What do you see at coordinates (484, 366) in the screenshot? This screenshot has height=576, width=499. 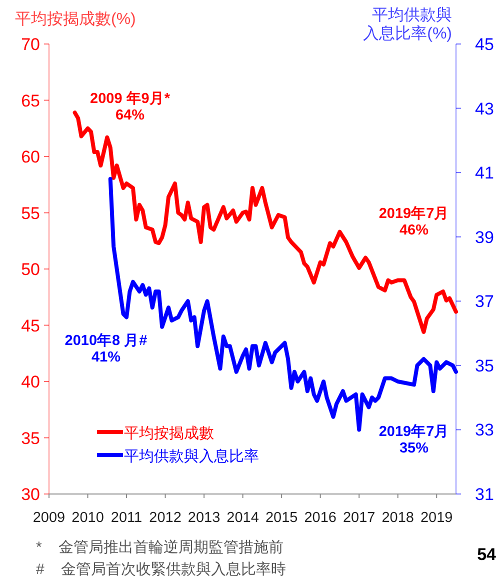 I see `y2-tick-label: 35` at bounding box center [484, 366].